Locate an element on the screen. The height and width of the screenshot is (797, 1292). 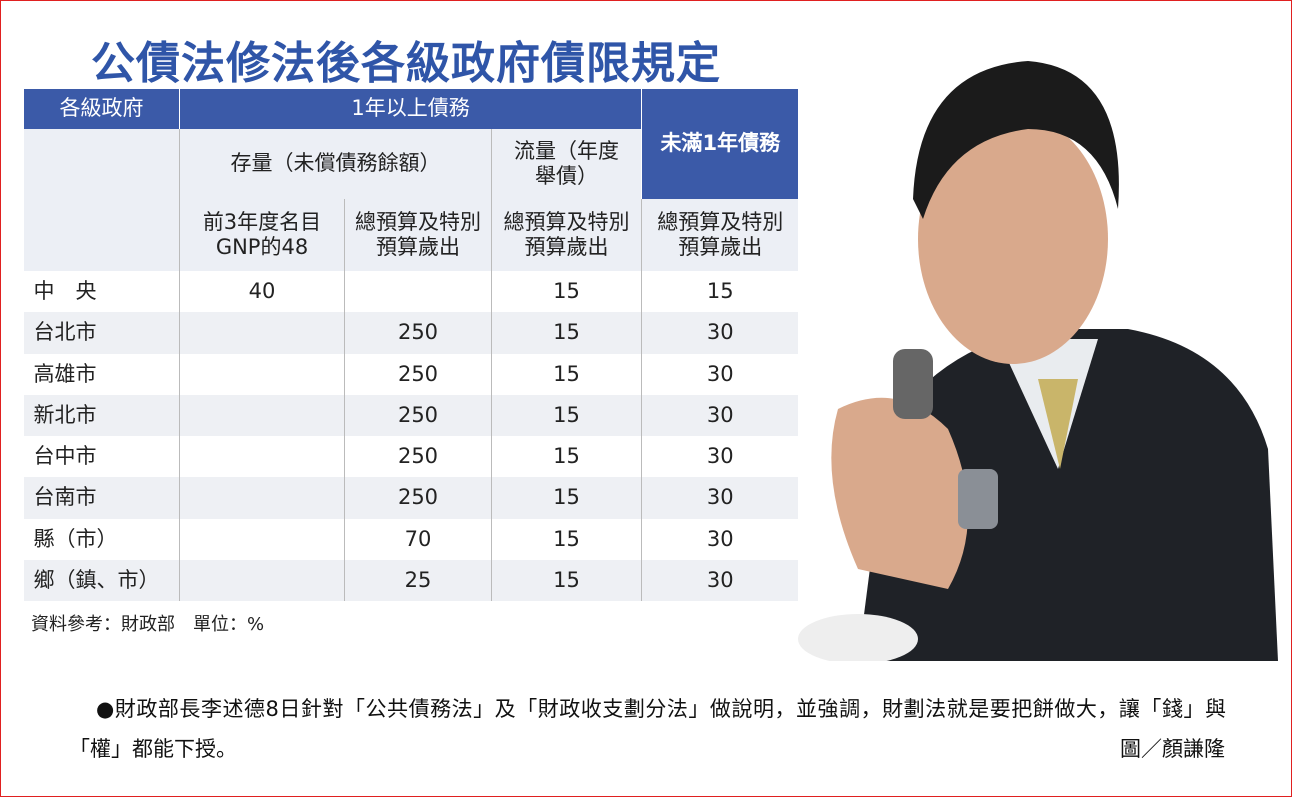
row-label: 台北市 is located at coordinates (101, 333).